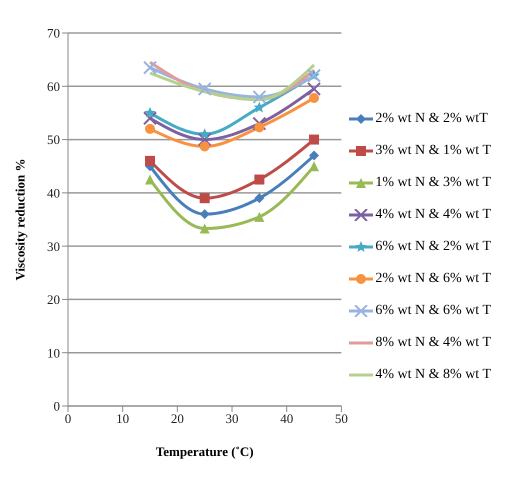 This screenshot has height=494, width=509. I want to click on legend-label: 3% wt N & 1% wt T, so click(433, 151).